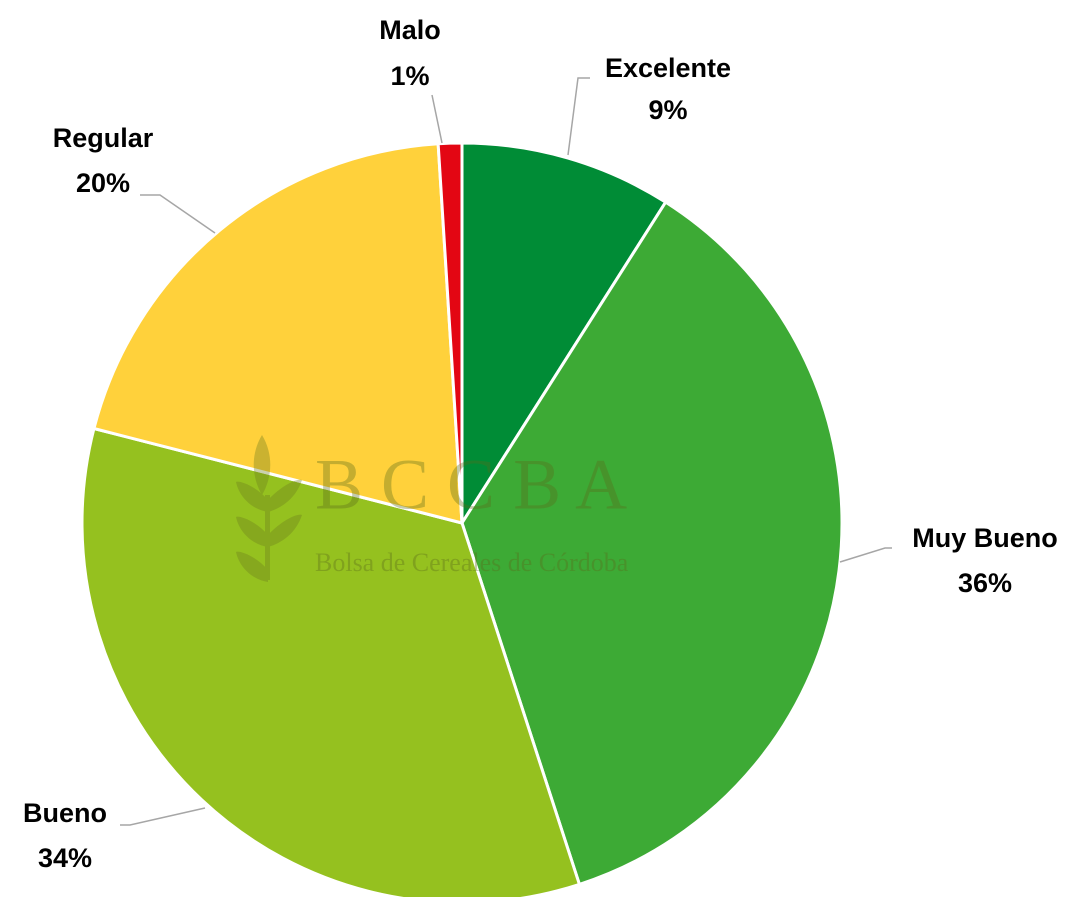 The width and height of the screenshot is (1080, 897). Describe the element at coordinates (65, 858) in the screenshot. I see `value-label: 34%` at that location.